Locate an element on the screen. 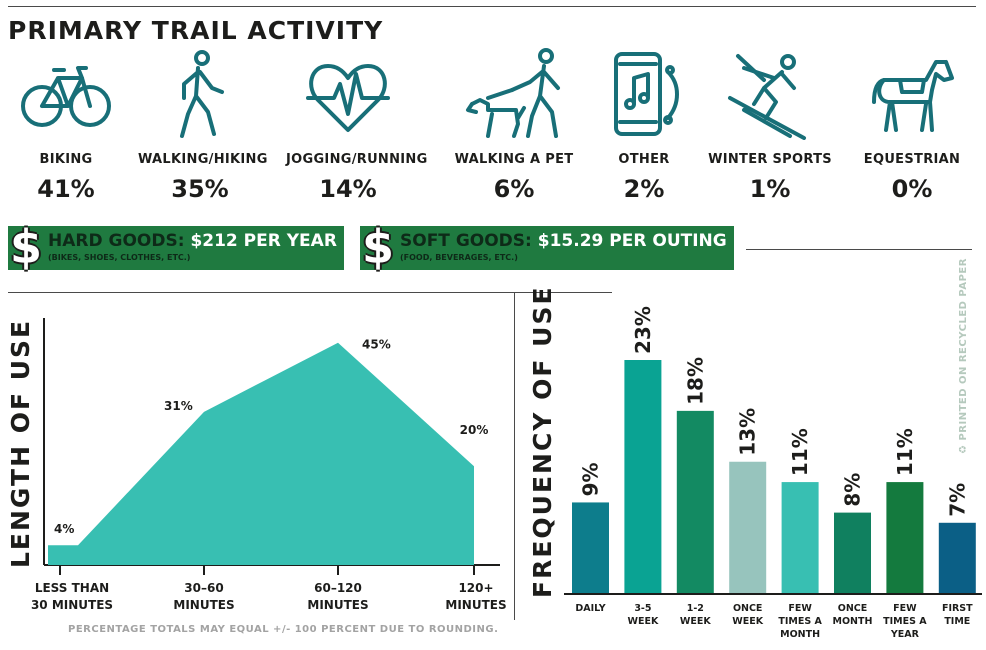 This screenshot has height=650, width=986. bar-category-label: 1-2 is located at coordinates (695, 608).